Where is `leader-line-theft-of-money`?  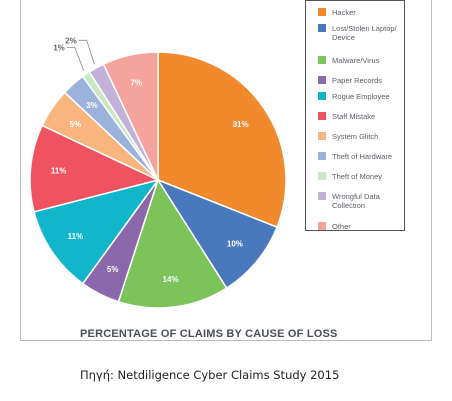
leader-line-theft-of-money is located at coordinates (75, 59).